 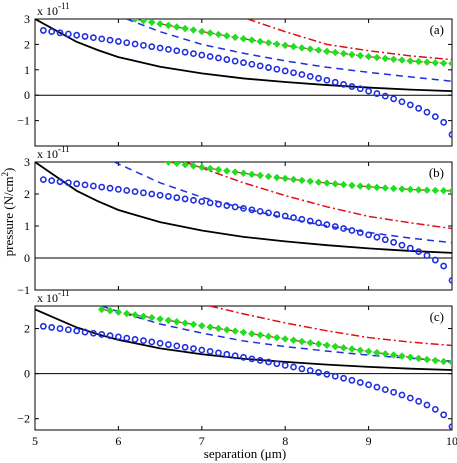 What do you see at coordinates (437, 29) in the screenshot?
I see `panel-label: (a)` at bounding box center [437, 29].